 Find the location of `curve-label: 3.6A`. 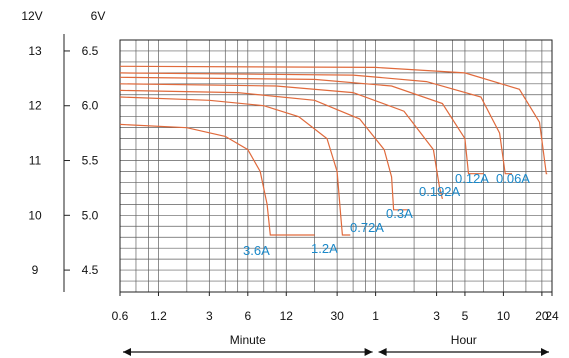

curve-label: 3.6A is located at coordinates (256, 250).